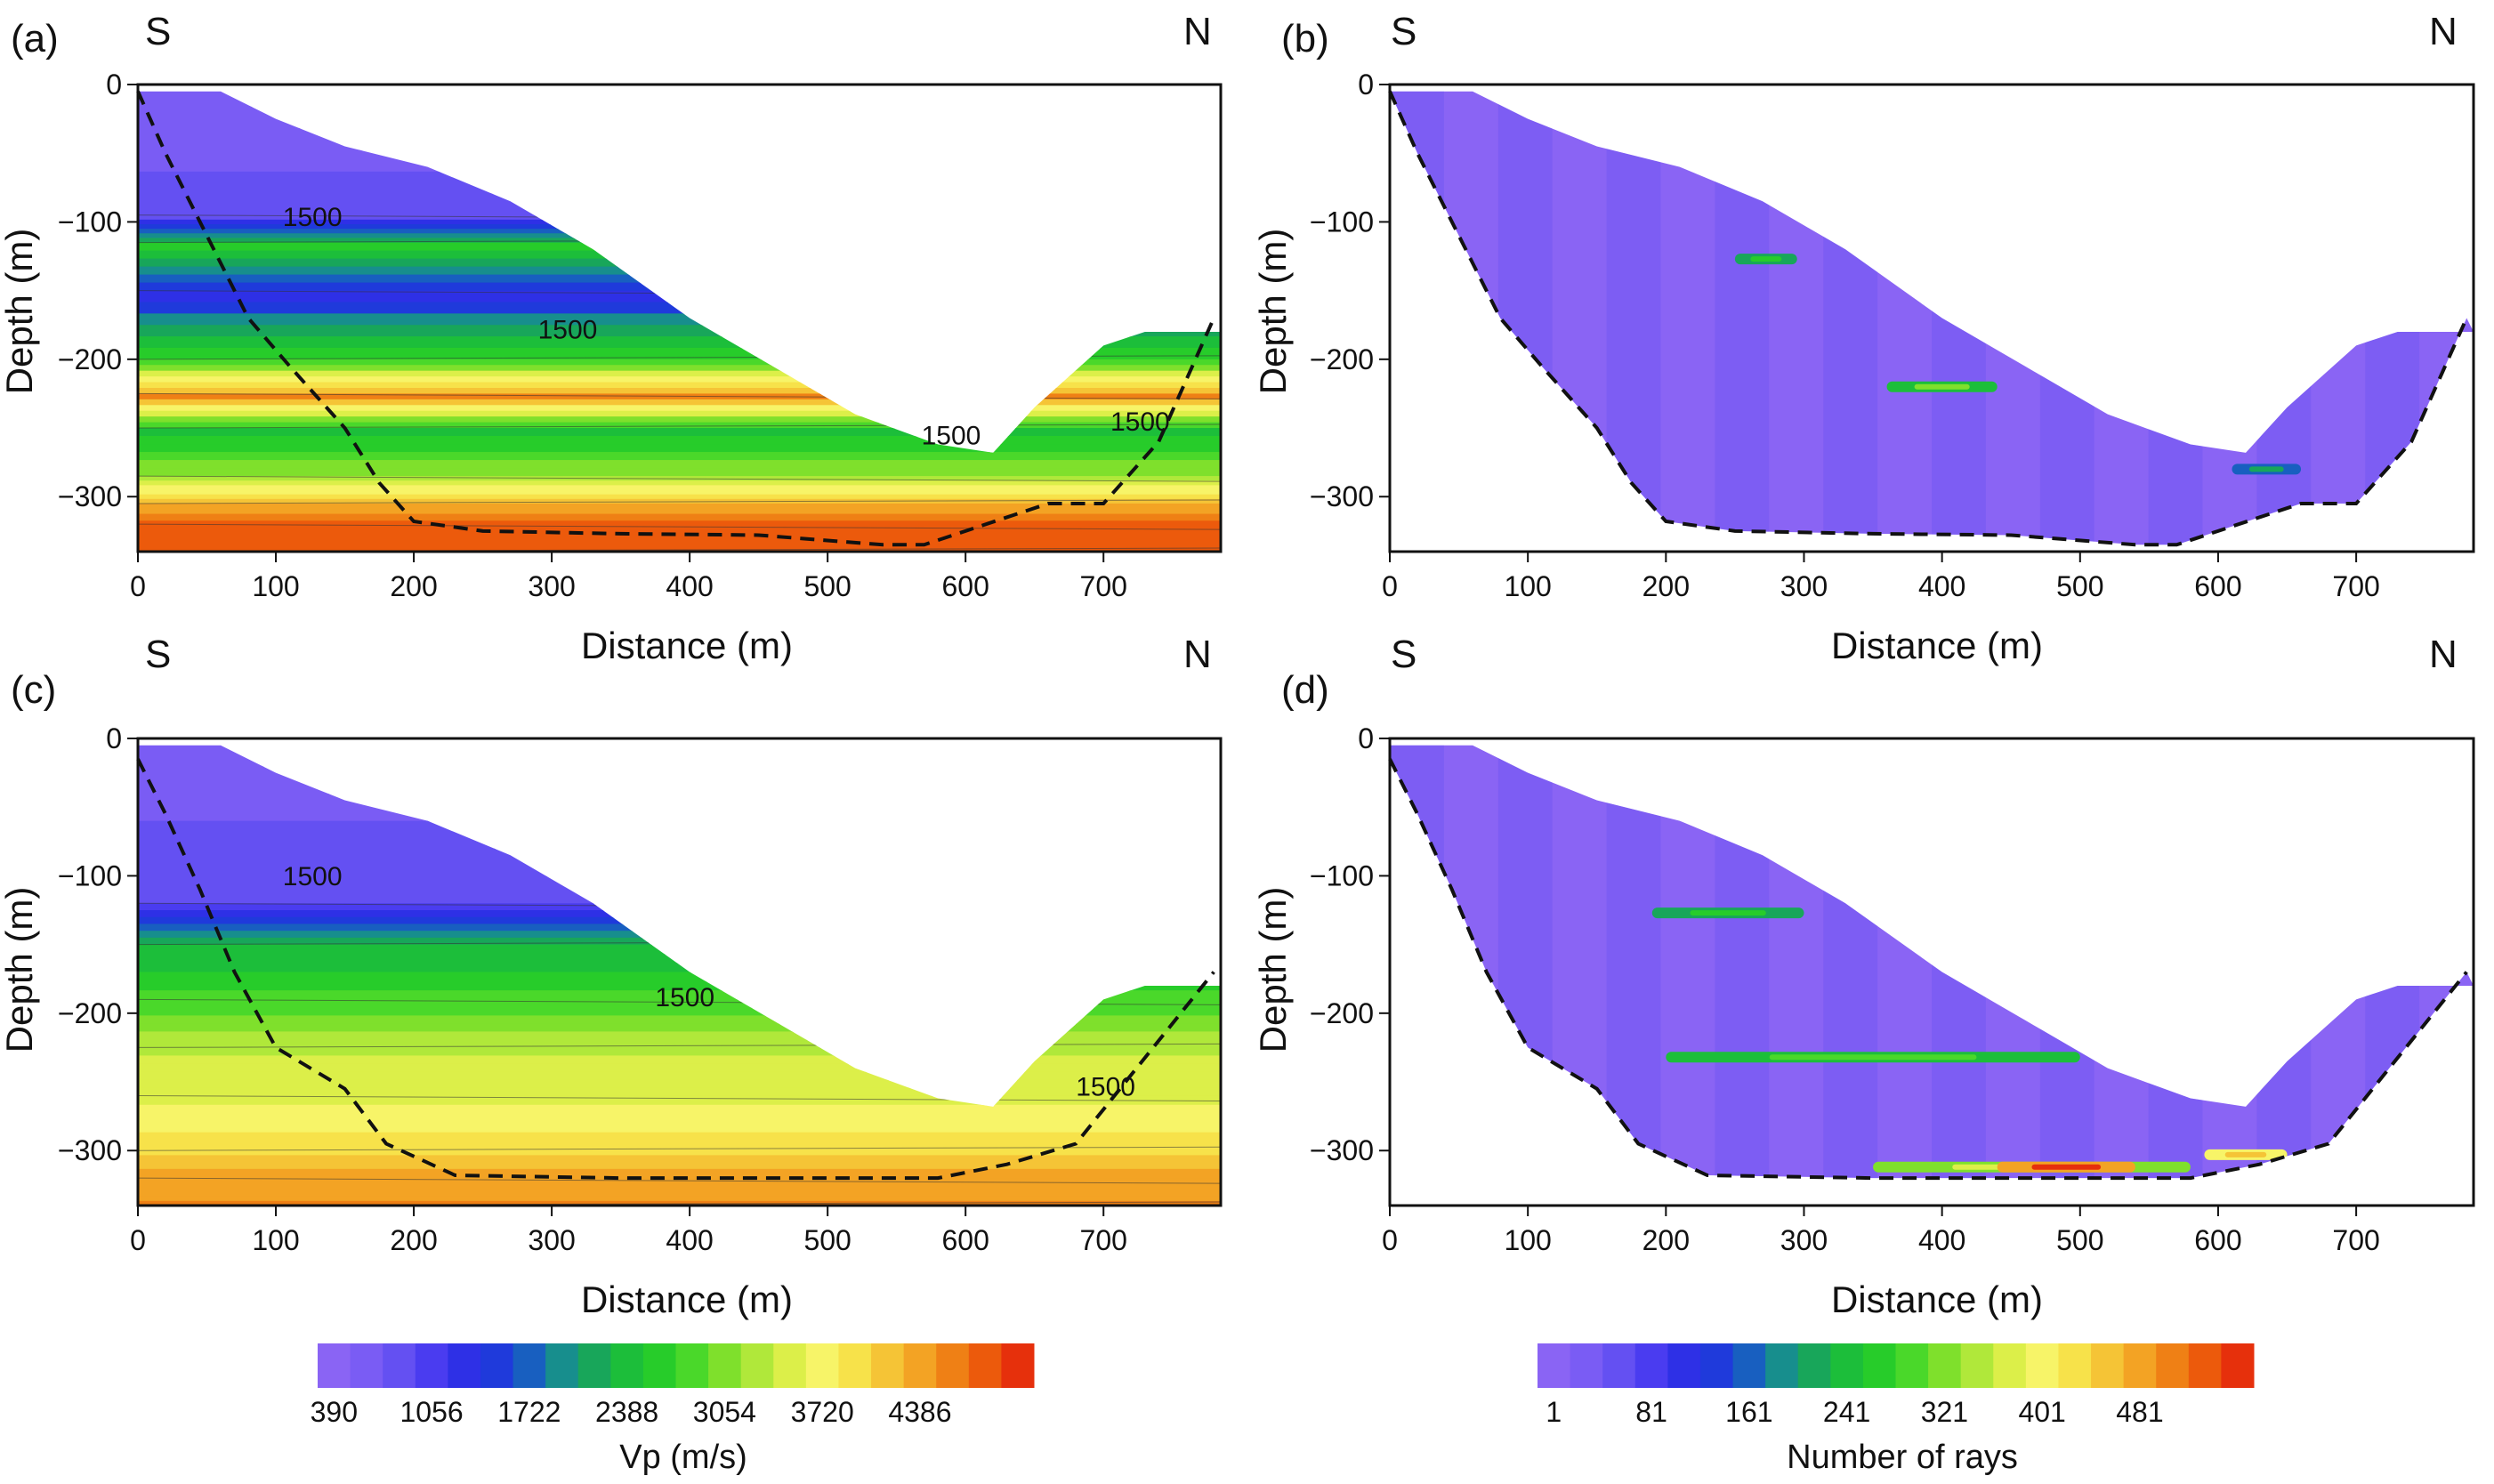 This screenshot has height=1484, width=2494. What do you see at coordinates (90, 222) in the screenshot?
I see `y-tick-label: −100` at bounding box center [90, 222].